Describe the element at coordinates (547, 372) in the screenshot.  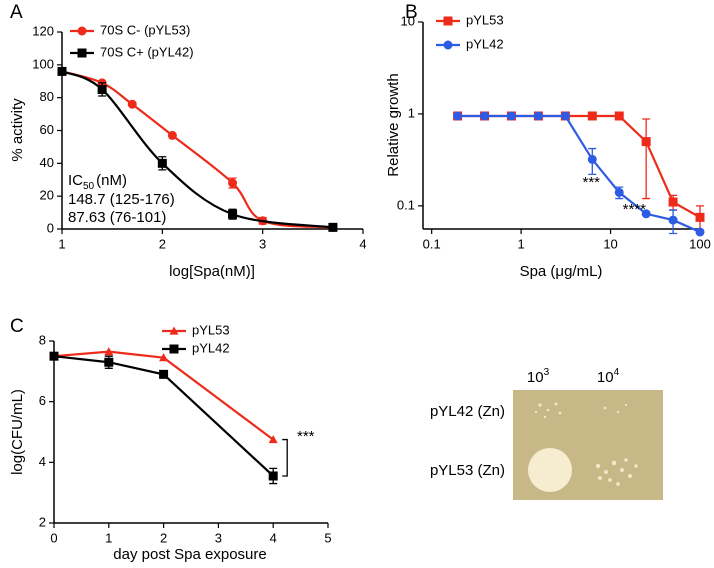
I see `dilution-exponent: 3` at that location.